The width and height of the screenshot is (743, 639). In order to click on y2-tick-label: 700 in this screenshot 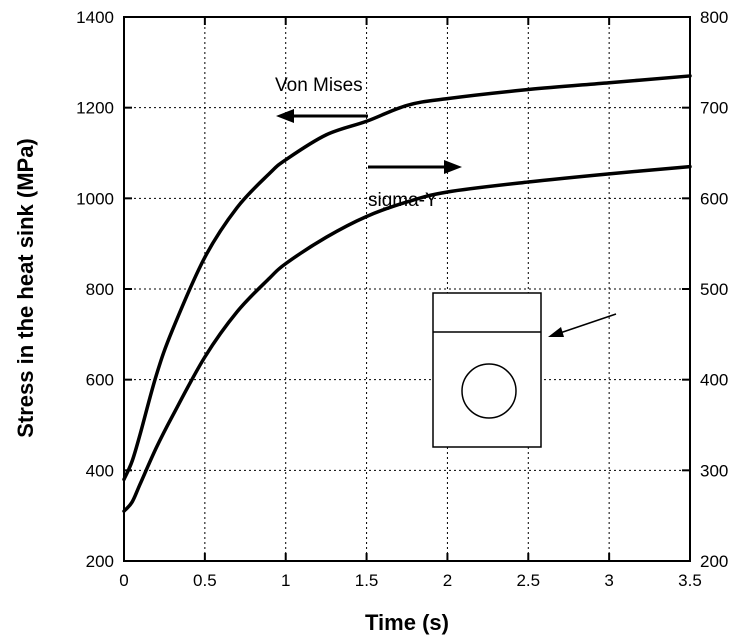, I will do `click(714, 108)`.